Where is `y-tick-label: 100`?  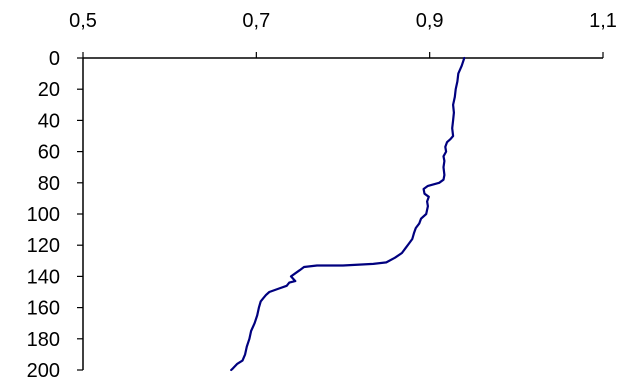
y-tick-label: 100 is located at coordinates (43, 215).